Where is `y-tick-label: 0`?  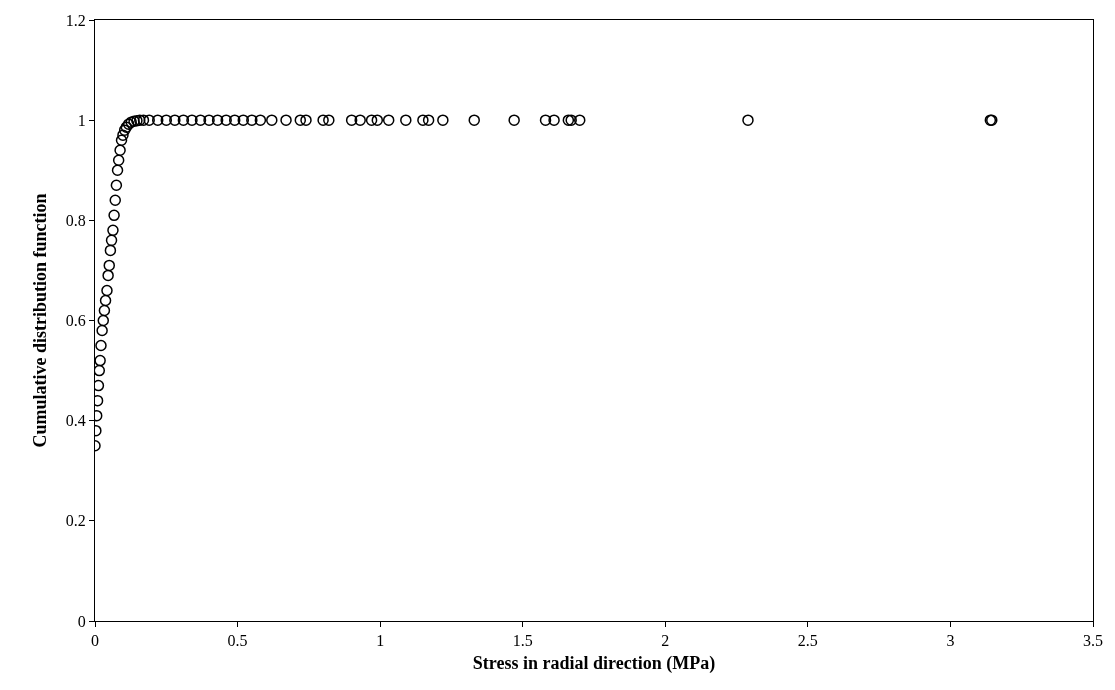
y-tick-label: 0 is located at coordinates (81, 621).